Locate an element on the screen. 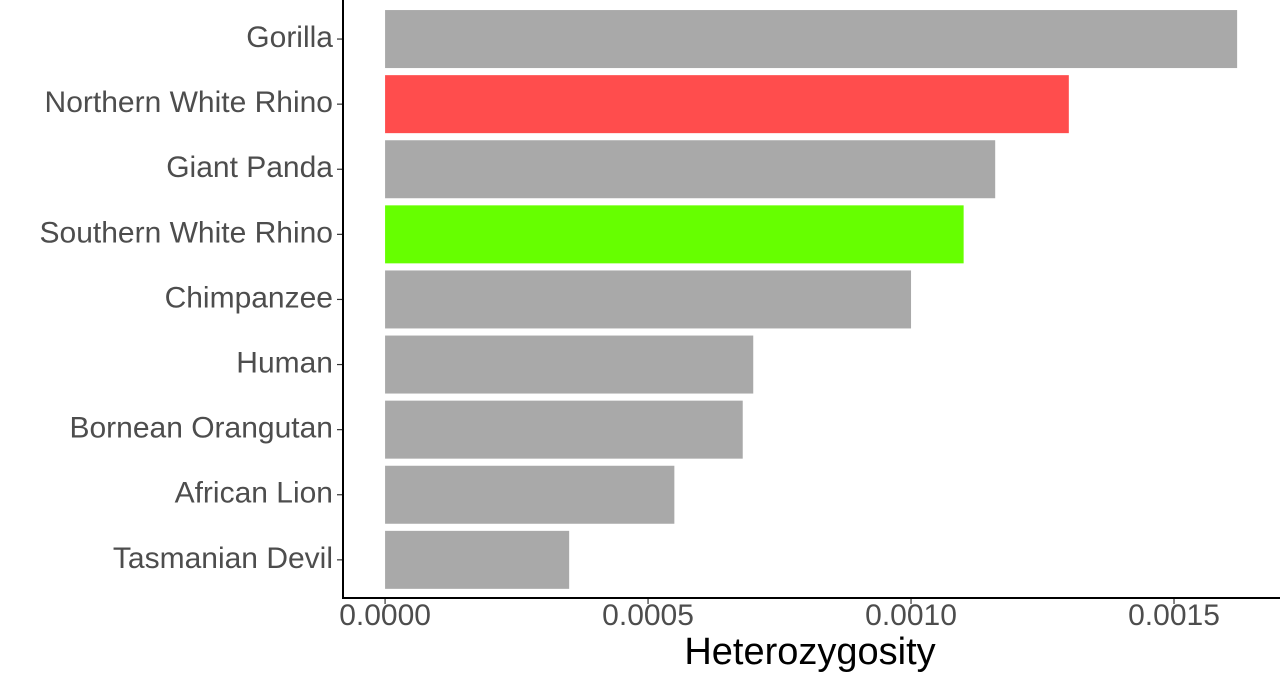  y-tick-label: Human is located at coordinates (284, 362).